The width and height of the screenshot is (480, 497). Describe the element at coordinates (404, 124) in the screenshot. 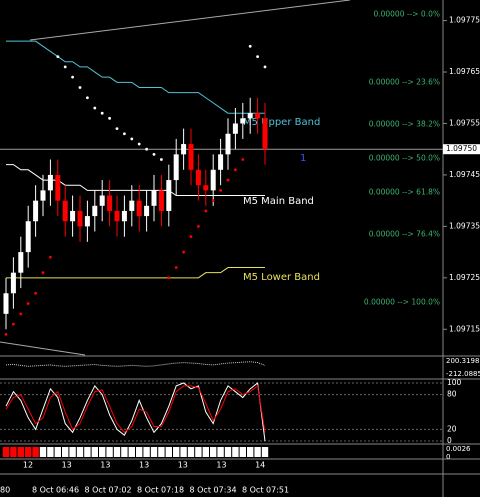

I see `fib-label: 0.00000 --> 38.2%` at that location.